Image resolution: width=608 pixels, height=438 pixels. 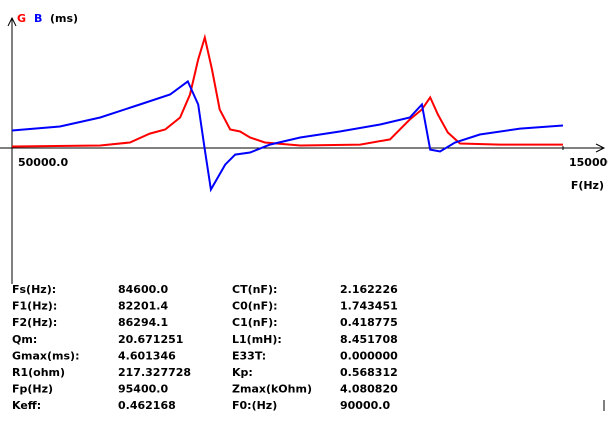 What do you see at coordinates (369, 372) in the screenshot?
I see `table-cell: 0.568312` at bounding box center [369, 372].